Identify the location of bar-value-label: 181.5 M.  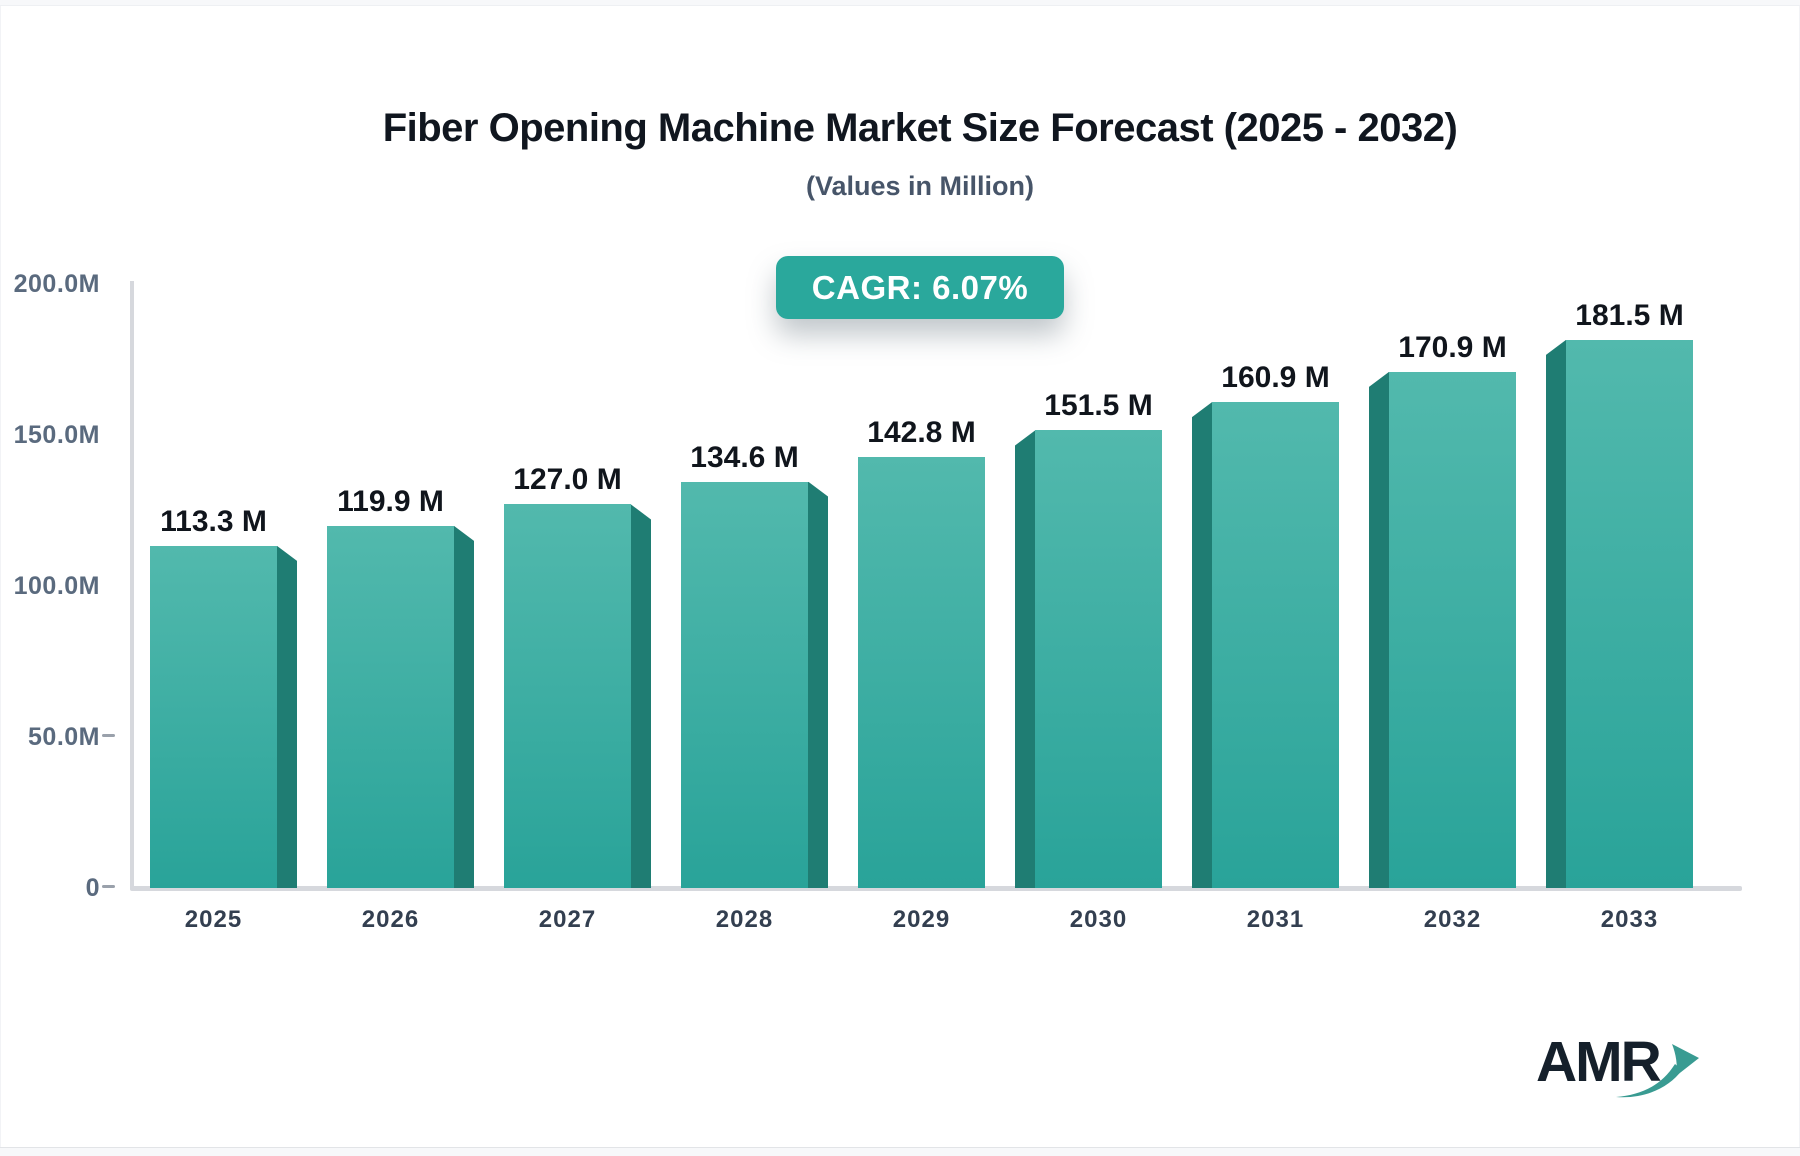
(1629, 315).